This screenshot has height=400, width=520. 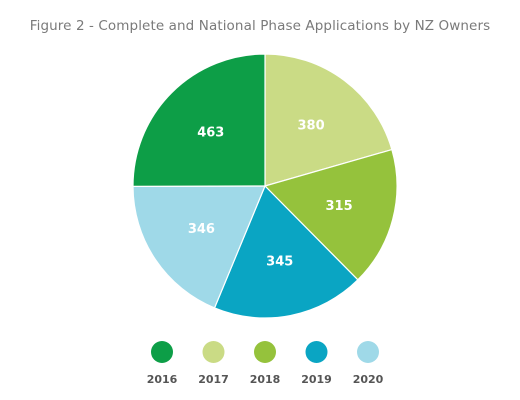 I want to click on pie-slice-labels: 380 315 345 346 463, so click(x=270, y=193).